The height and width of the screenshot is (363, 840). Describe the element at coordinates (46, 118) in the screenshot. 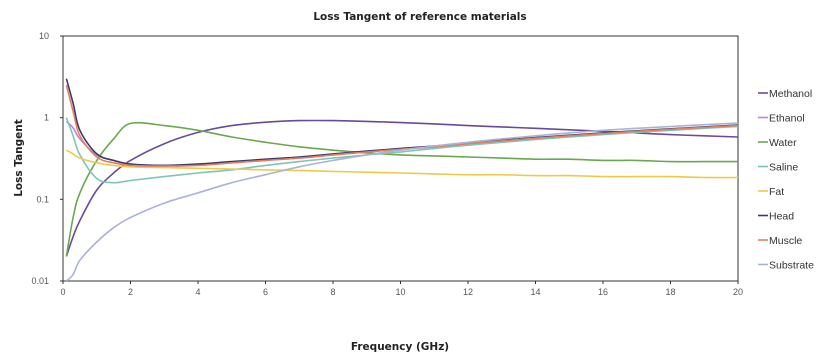

I see `y-tick-label: 1` at that location.